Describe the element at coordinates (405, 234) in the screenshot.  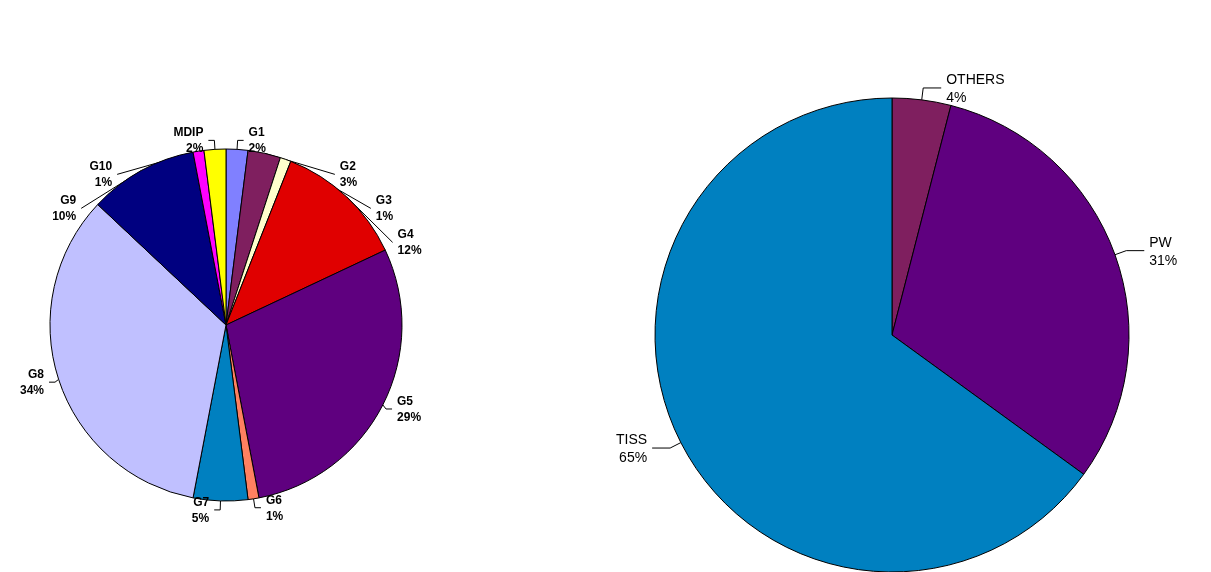
I see `slice-label: G4` at that location.